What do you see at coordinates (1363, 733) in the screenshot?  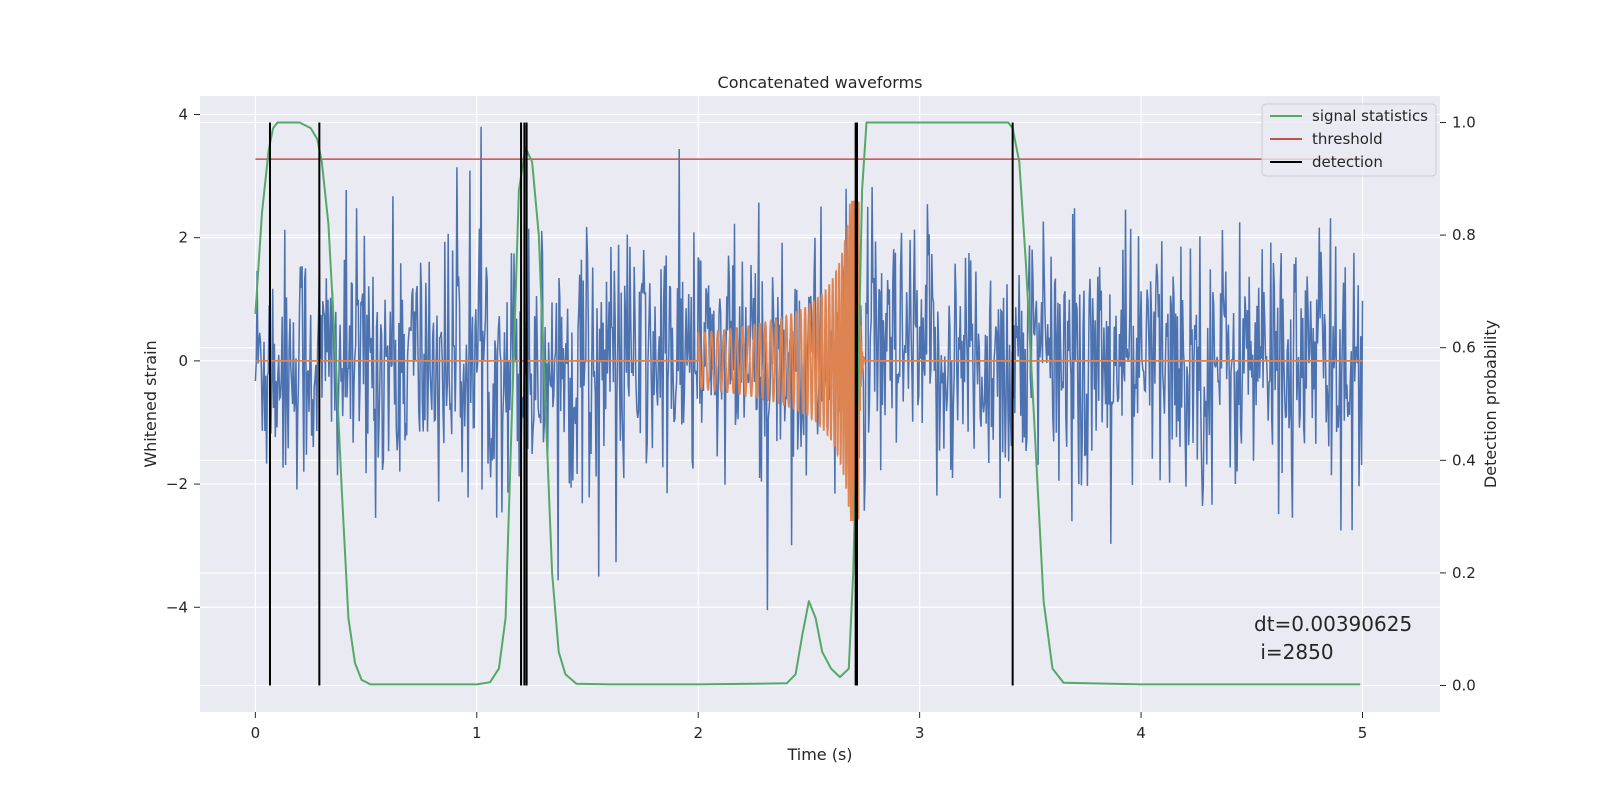 I see `x-tick-label: 5` at bounding box center [1363, 733].